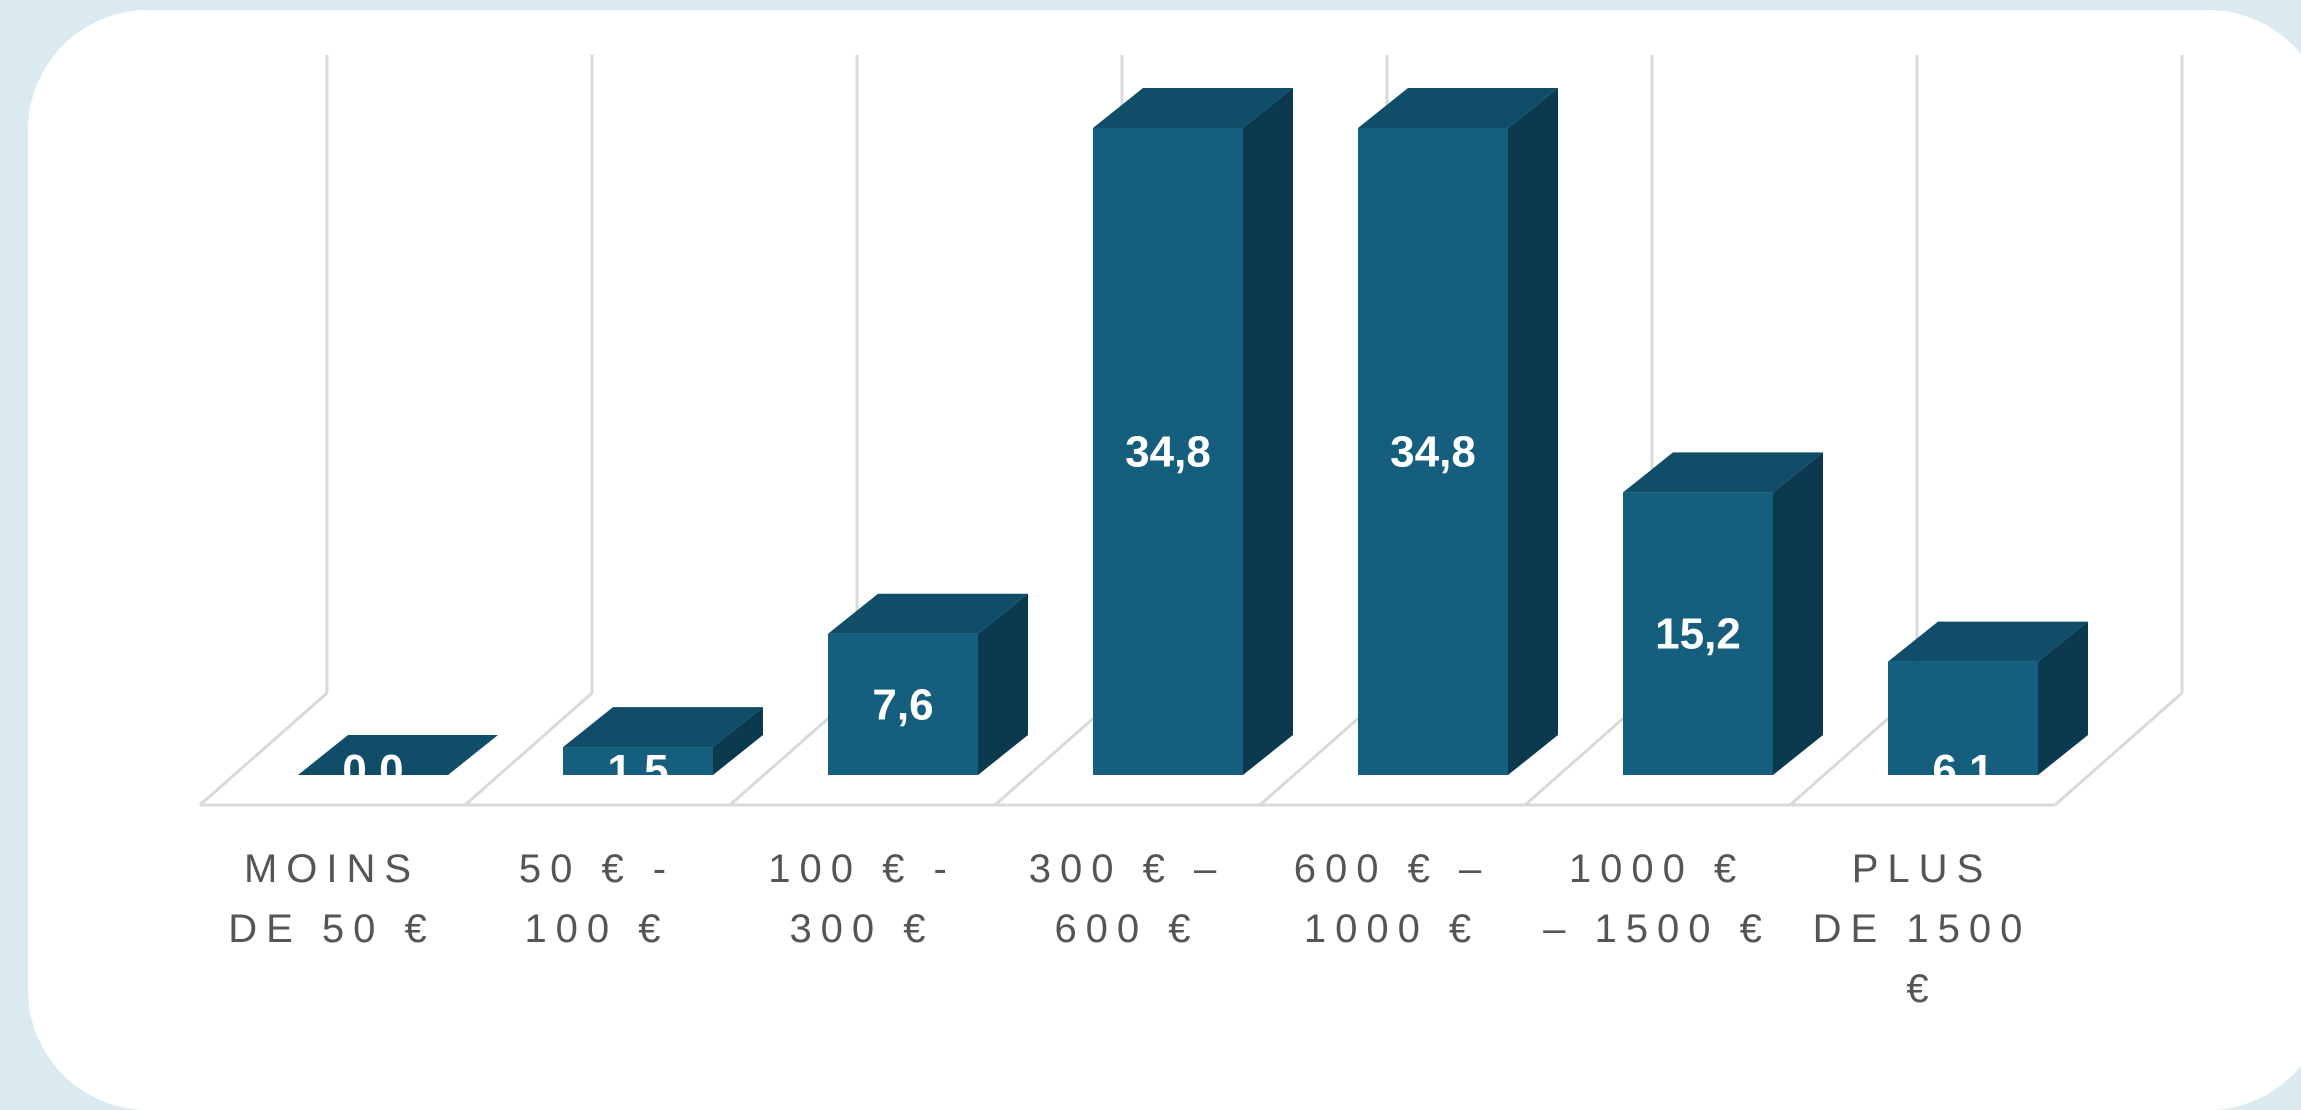 The image size is (2301, 1110). Describe the element at coordinates (1127, 869) in the screenshot. I see `category-label: 300 € –` at that location.